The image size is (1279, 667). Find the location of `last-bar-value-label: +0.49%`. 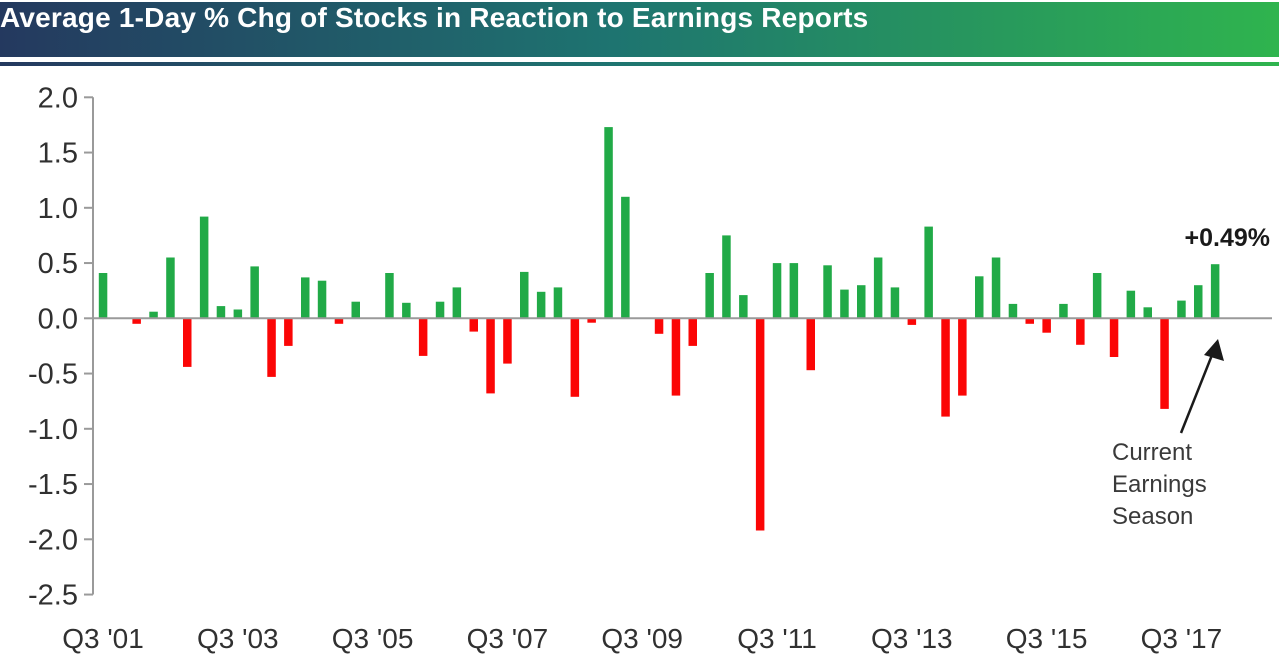

last-bar-value-label: +0.49% is located at coordinates (1227, 238).